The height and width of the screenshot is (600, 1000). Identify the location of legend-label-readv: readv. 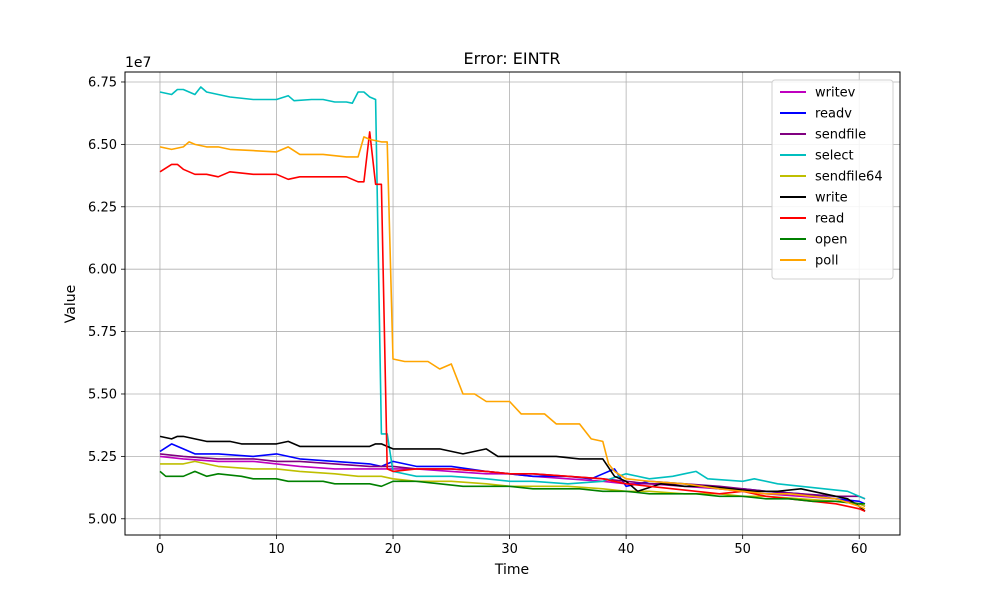
(833, 114).